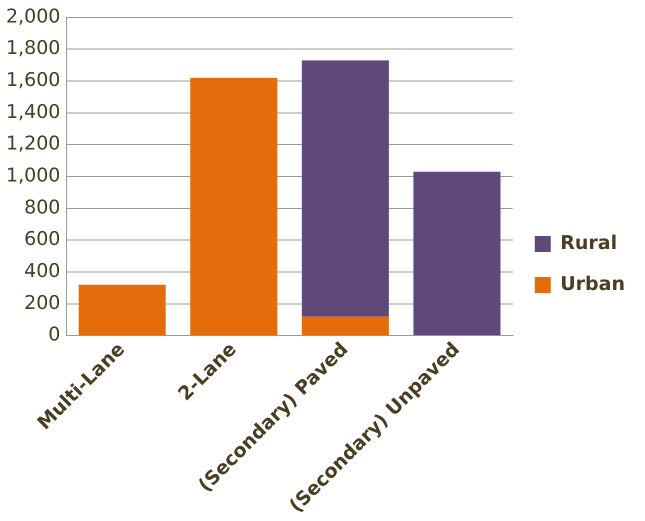 The height and width of the screenshot is (521, 645). Describe the element at coordinates (33, 79) in the screenshot. I see `y-tick-label: 1,600` at that location.